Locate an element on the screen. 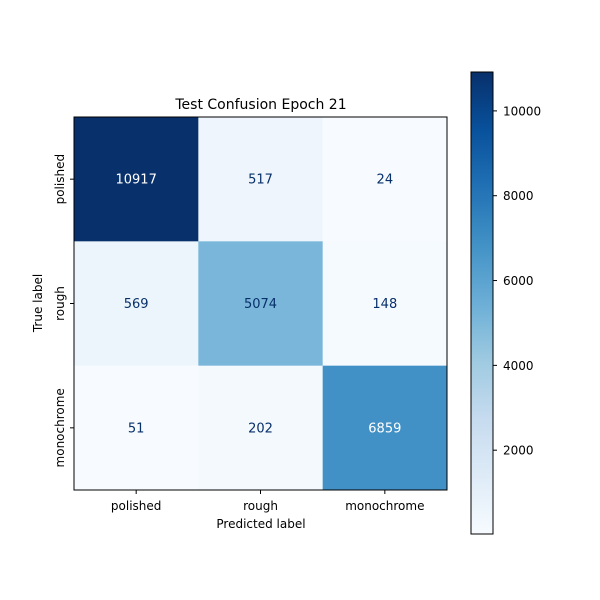 The image size is (600, 600). cell-value-label: 517 is located at coordinates (260, 180).